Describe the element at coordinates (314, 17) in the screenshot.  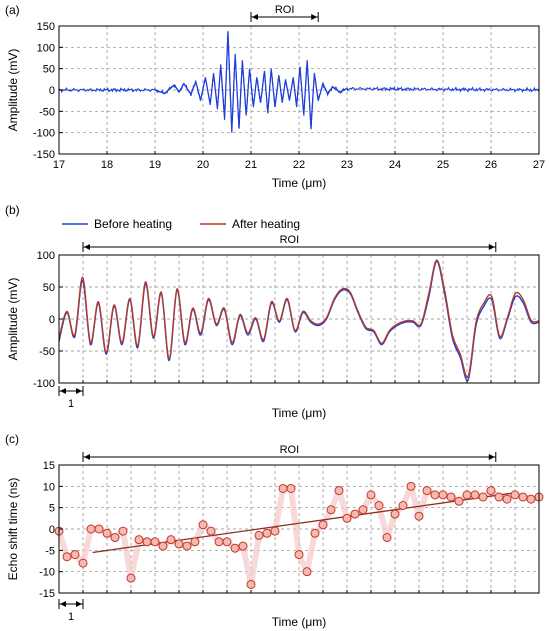
I see `roi-a-right-arrow` at that location.